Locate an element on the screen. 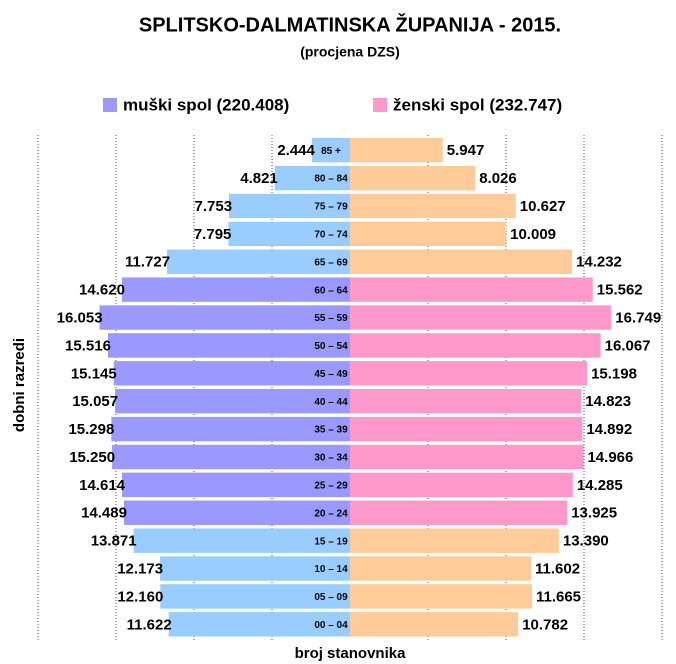 The image size is (676, 664). legend-label: muški spol (220.408) is located at coordinates (206, 104).